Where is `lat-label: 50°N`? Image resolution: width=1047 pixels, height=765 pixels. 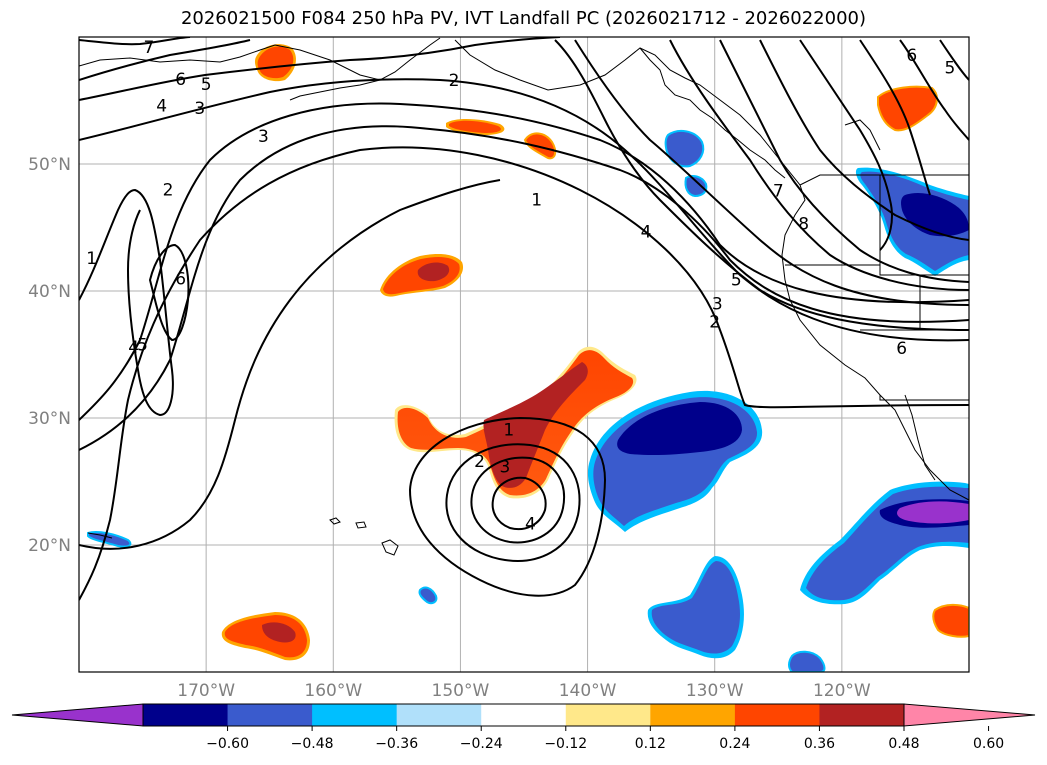 lat-label: 50°N is located at coordinates (49, 165).